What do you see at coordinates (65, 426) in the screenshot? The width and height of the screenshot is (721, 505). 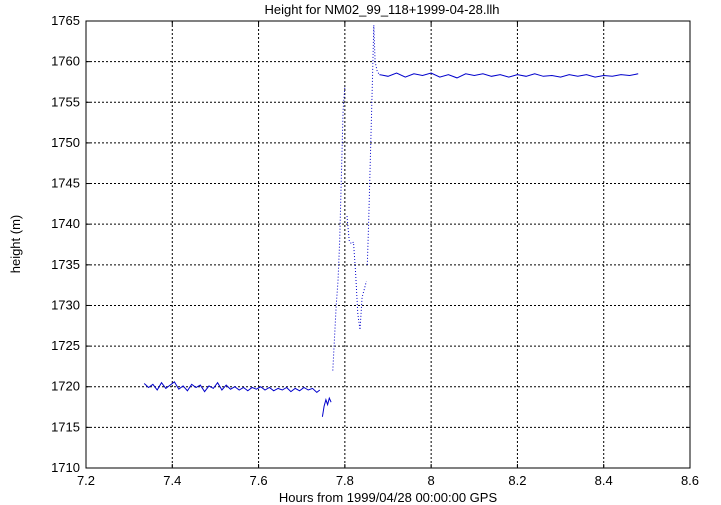 I see `y-tick-label: 1715` at bounding box center [65, 426].